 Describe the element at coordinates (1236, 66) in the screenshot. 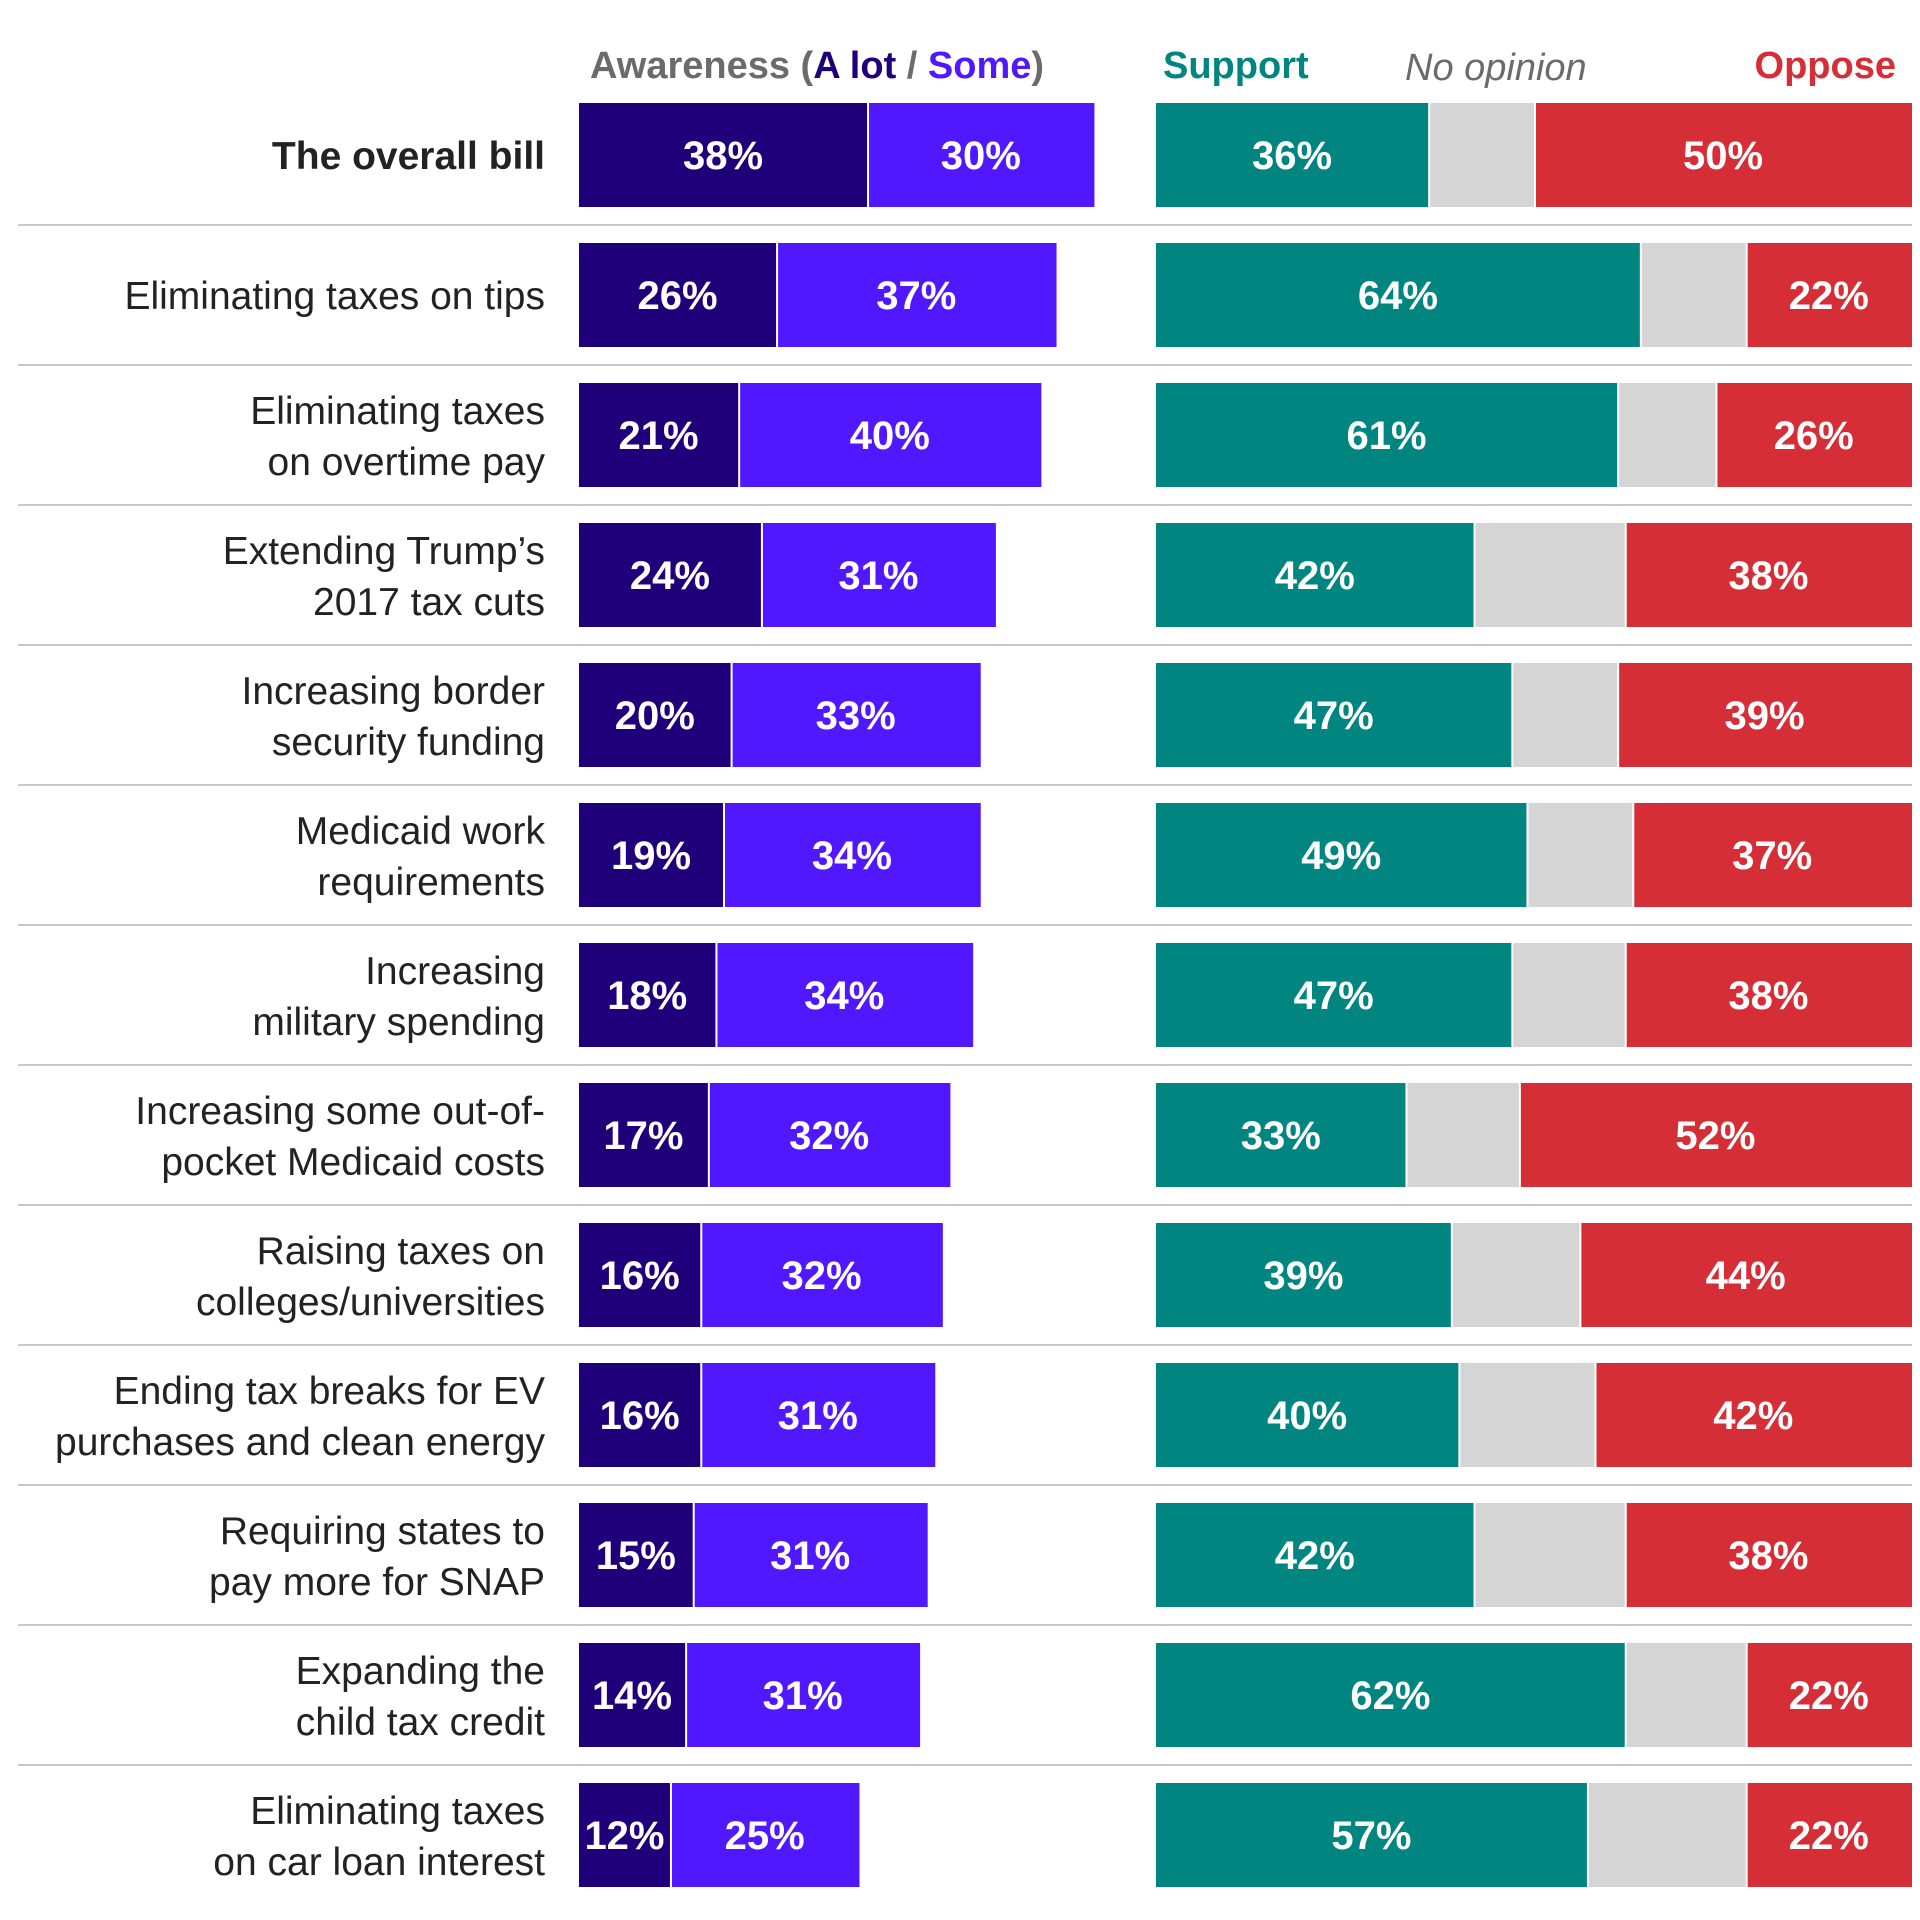

I see `support-heading: Support` at that location.